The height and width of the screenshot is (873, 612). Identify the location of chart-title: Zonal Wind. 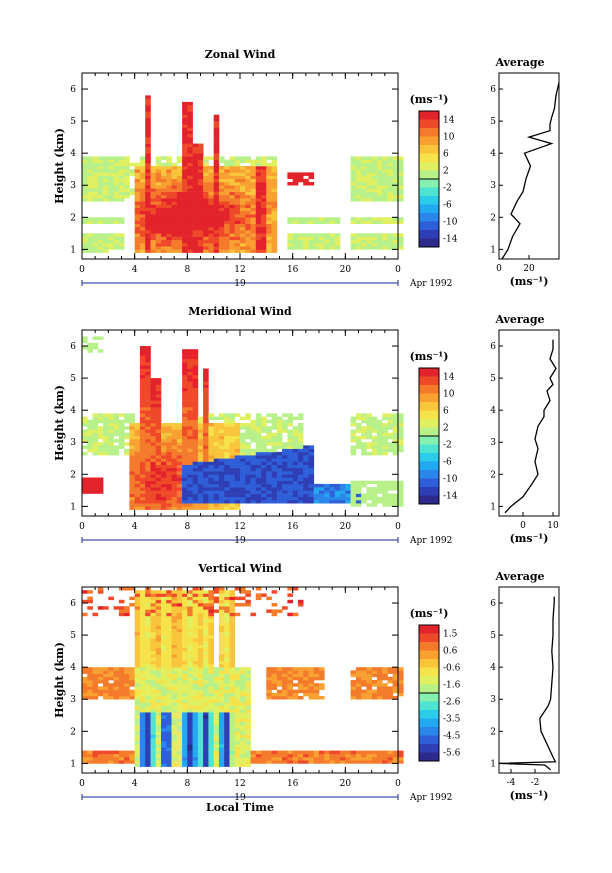
(240, 54).